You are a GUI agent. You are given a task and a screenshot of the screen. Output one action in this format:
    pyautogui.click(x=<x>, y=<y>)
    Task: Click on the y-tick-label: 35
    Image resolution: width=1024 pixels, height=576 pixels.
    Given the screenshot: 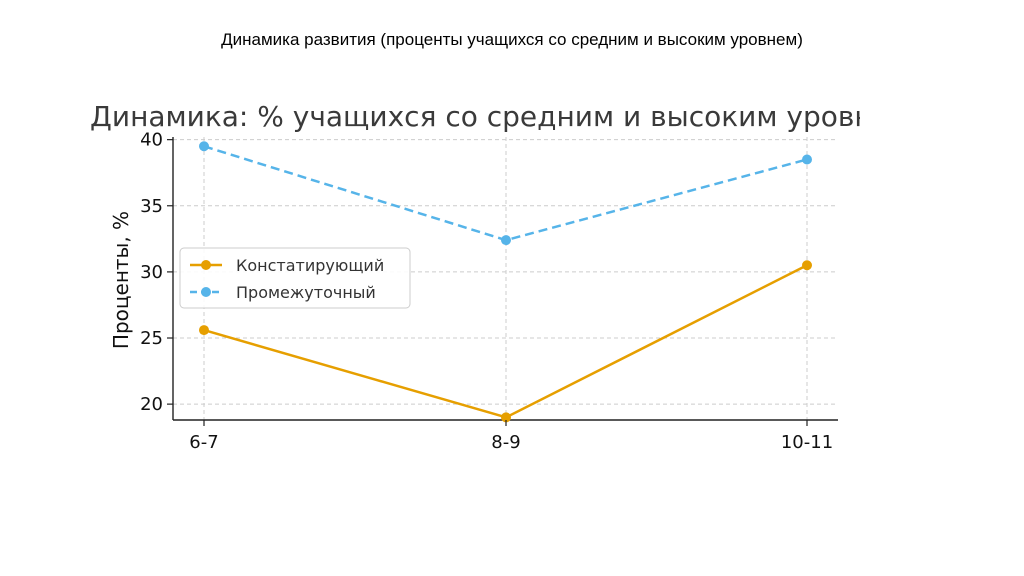 What is the action you would take?
    pyautogui.click(x=151, y=206)
    